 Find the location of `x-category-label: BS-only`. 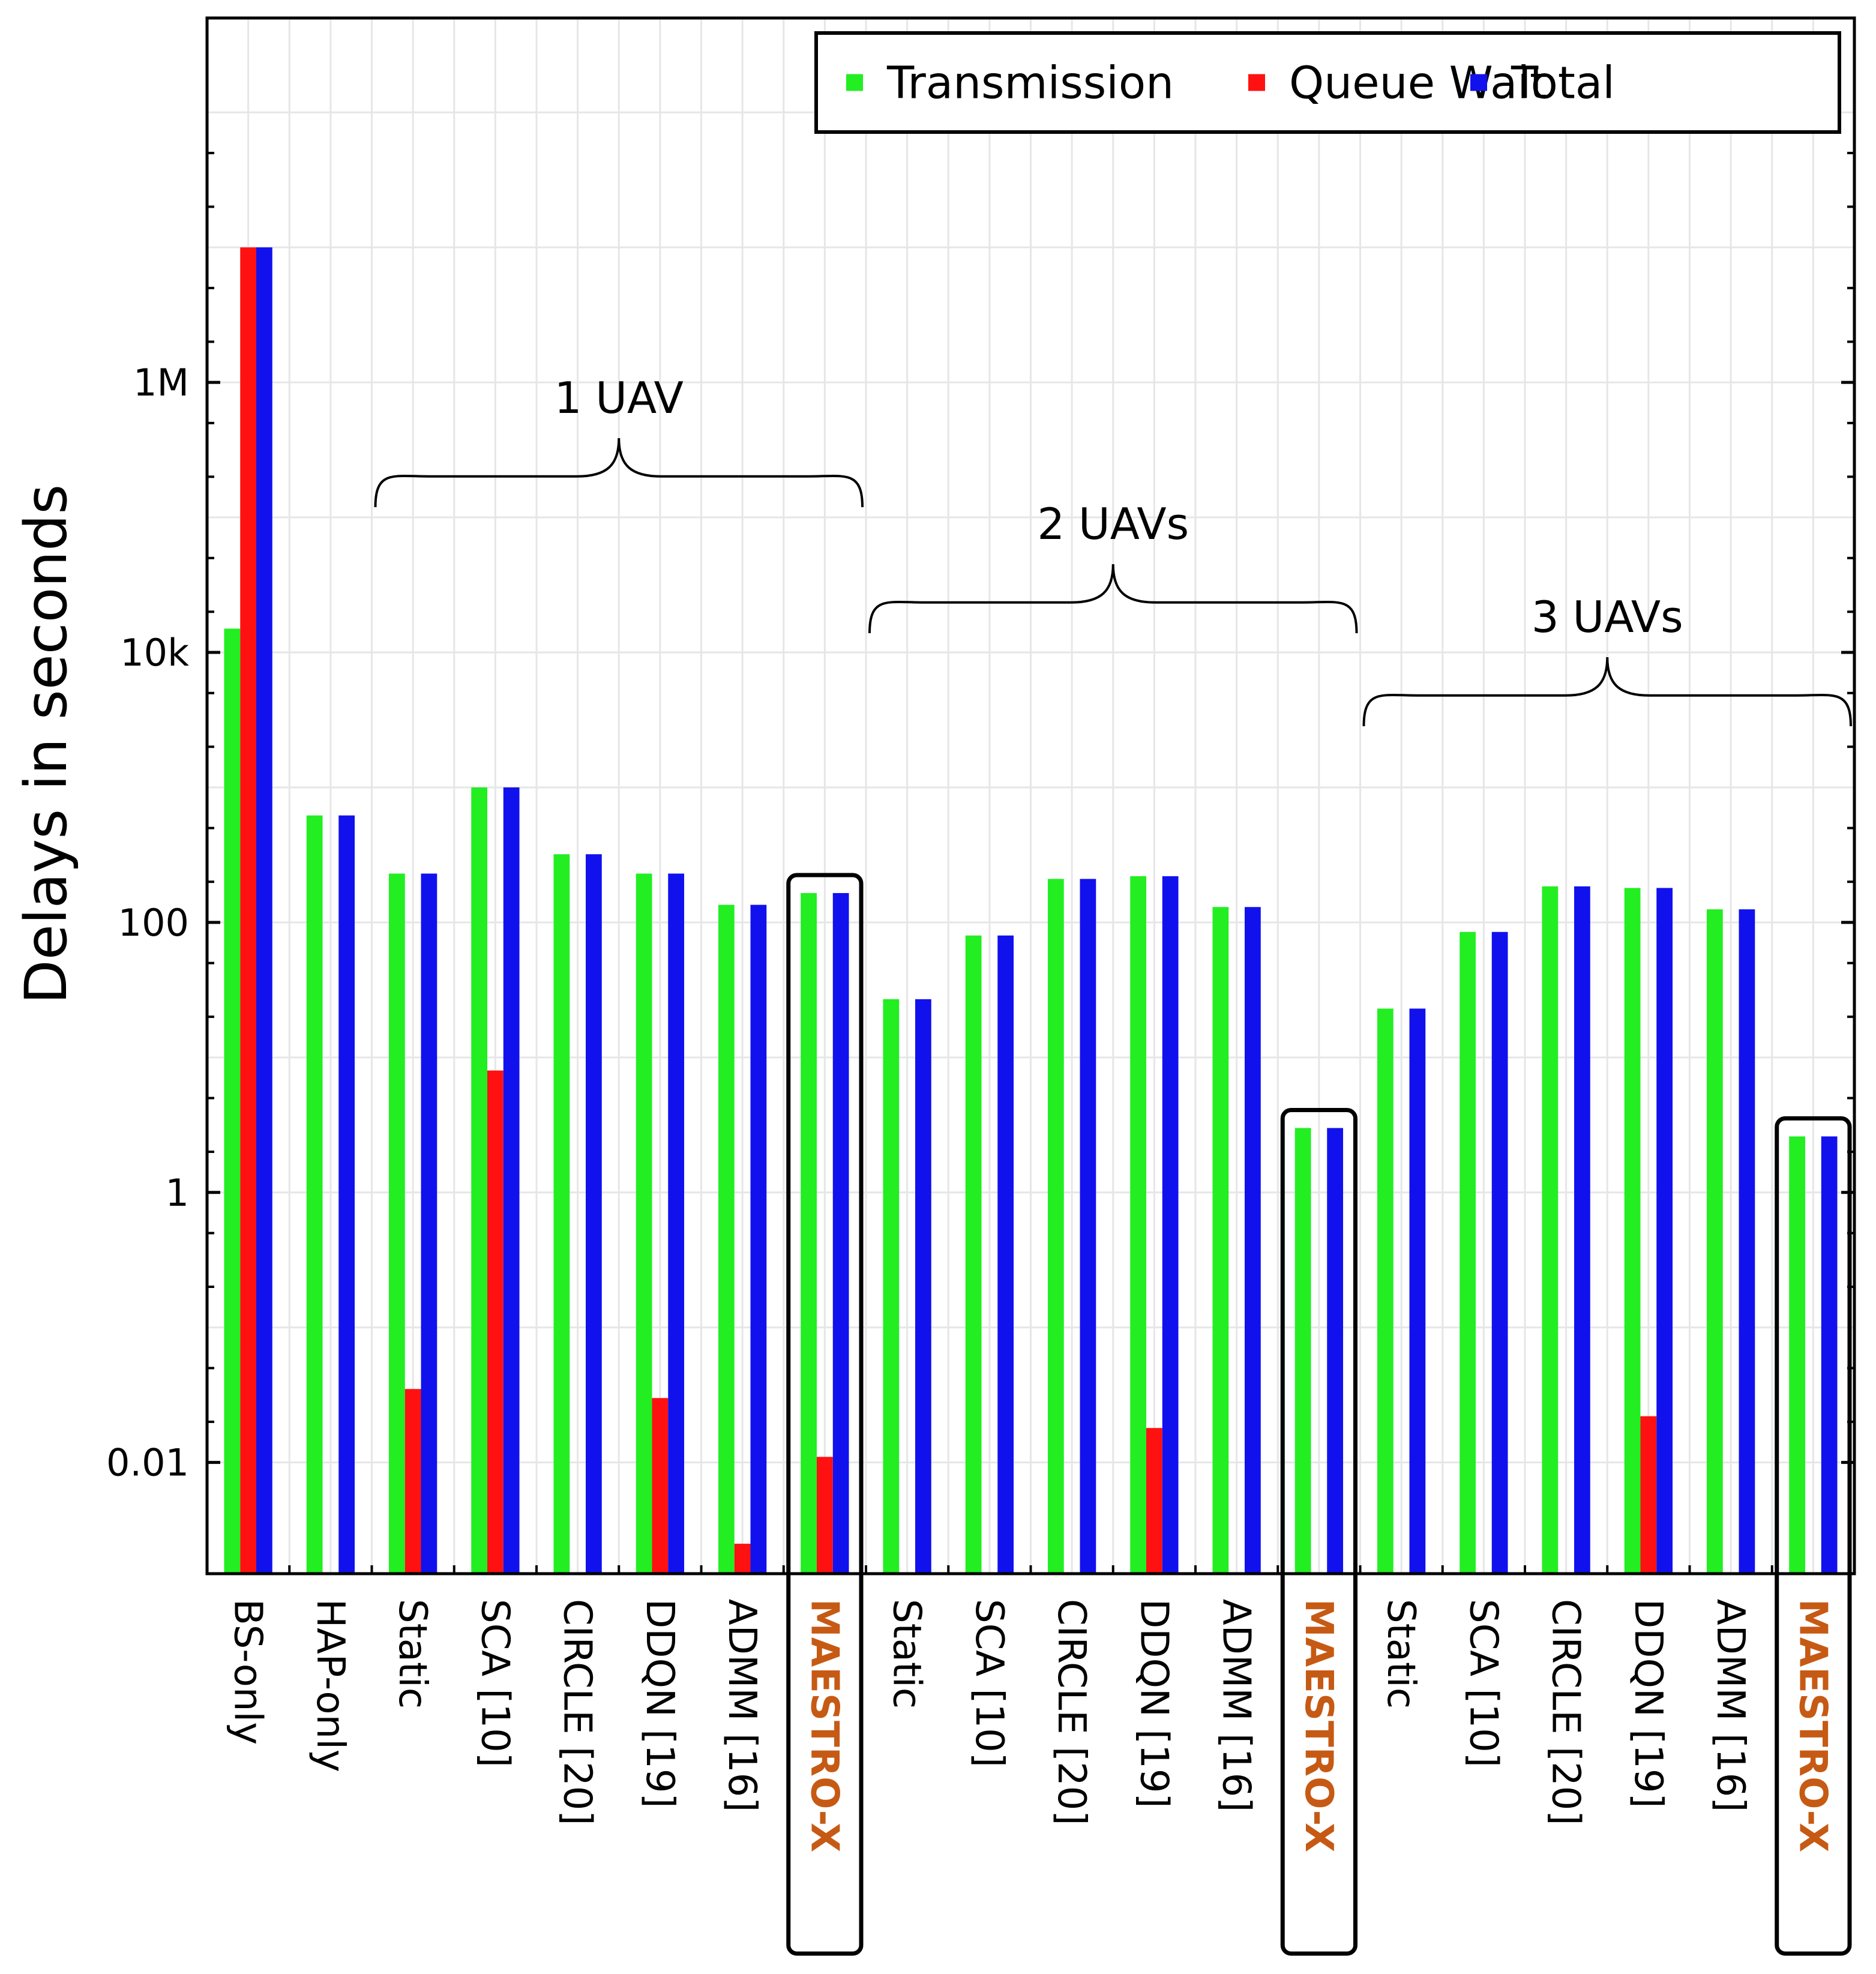

x-category-label: BS-only is located at coordinates (248, 1672).